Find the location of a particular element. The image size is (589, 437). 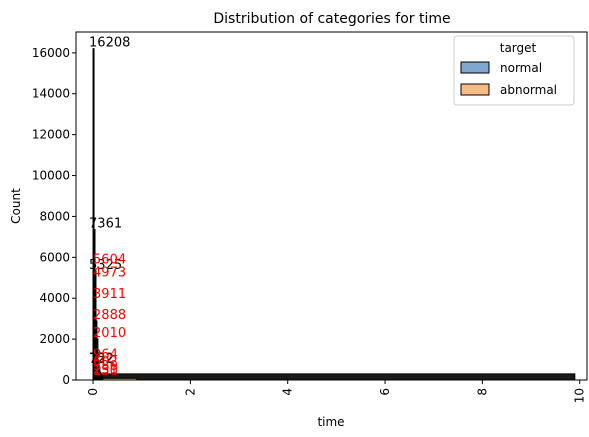

y-axis-label: Count is located at coordinates (16, 206).